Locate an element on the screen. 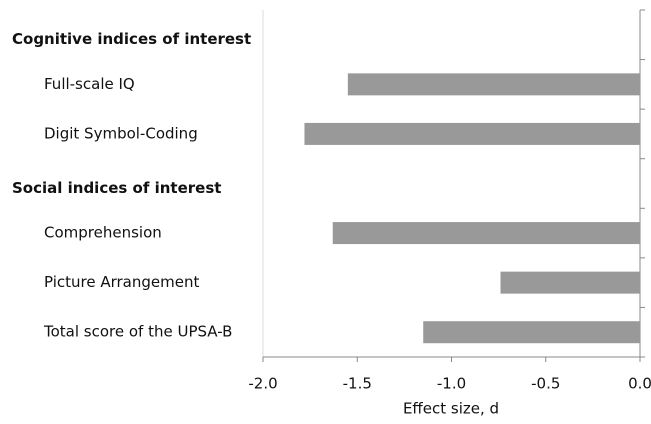 The width and height of the screenshot is (651, 424). x-tick-label: 0.0 is located at coordinates (639, 384).